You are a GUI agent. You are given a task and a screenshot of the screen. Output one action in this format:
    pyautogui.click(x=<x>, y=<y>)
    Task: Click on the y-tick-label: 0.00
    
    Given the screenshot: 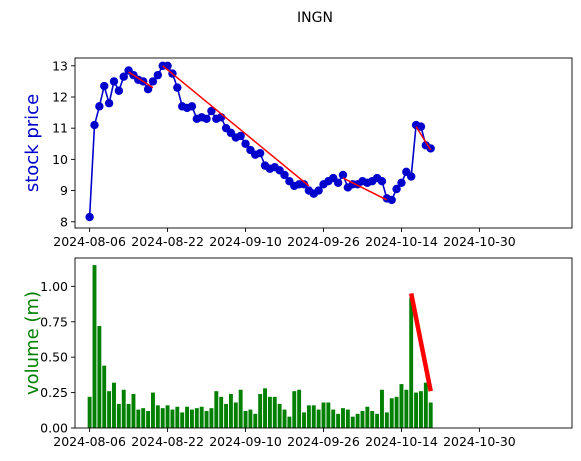 What is the action you would take?
    pyautogui.click(x=54, y=428)
    